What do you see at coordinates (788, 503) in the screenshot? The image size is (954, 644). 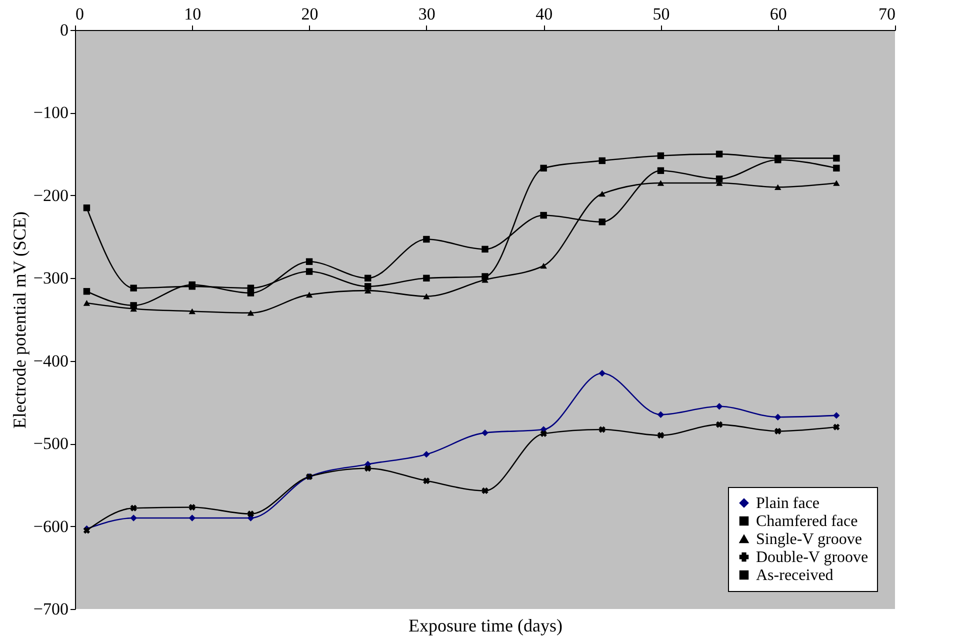 I see `legend-label: Plain face` at bounding box center [788, 503].